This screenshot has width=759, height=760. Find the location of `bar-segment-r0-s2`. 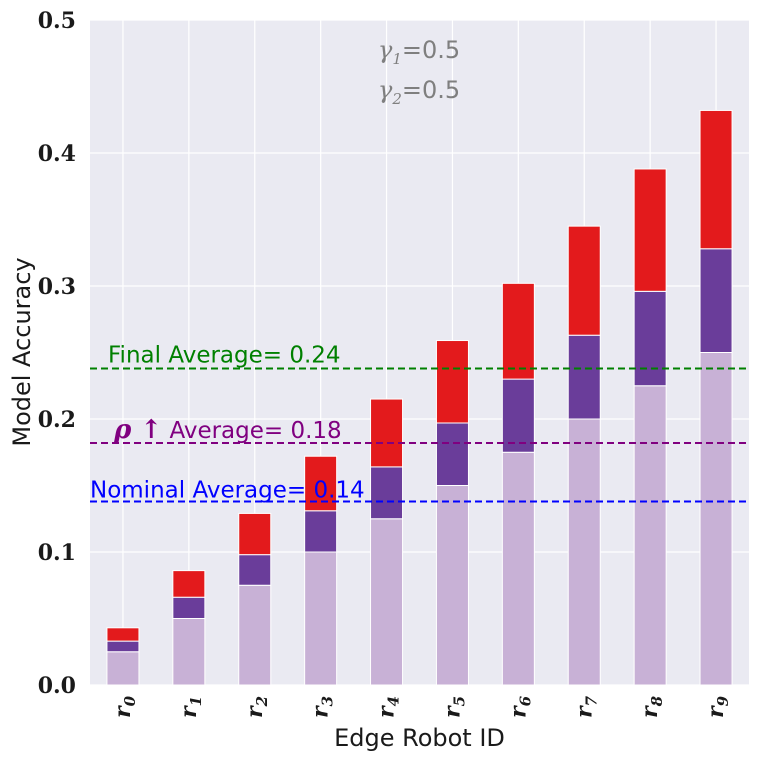

bar-segment-r0-s2 is located at coordinates (123, 634).